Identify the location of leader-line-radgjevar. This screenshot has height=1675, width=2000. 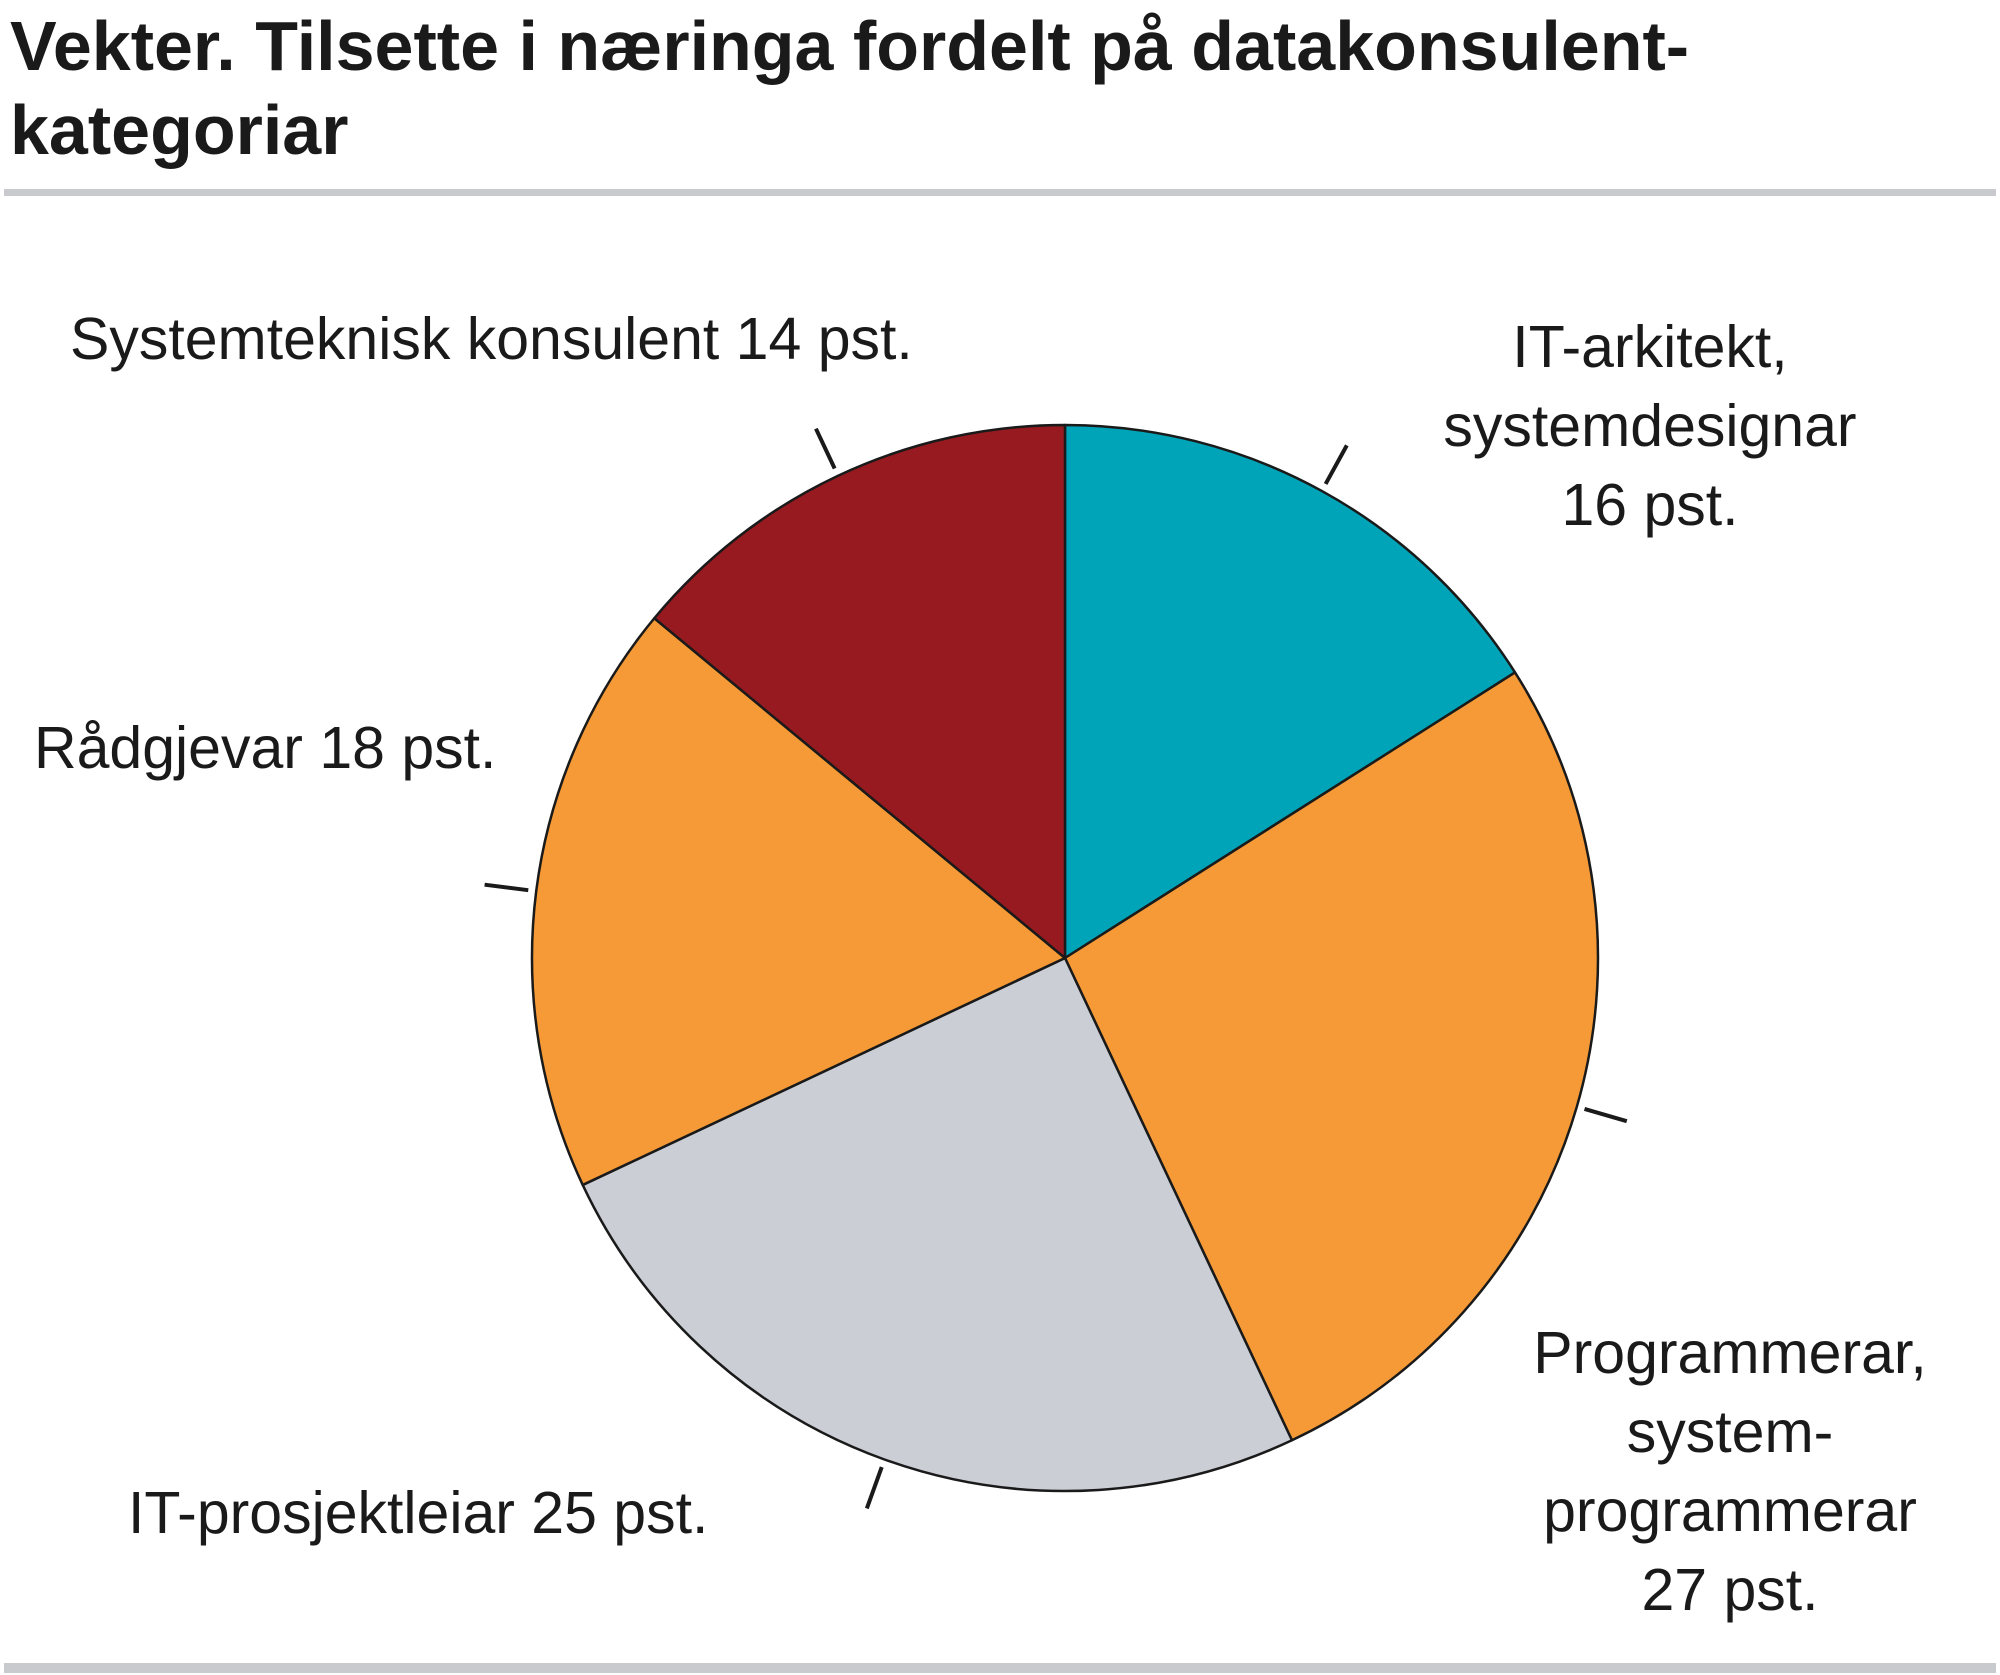
(506, 887).